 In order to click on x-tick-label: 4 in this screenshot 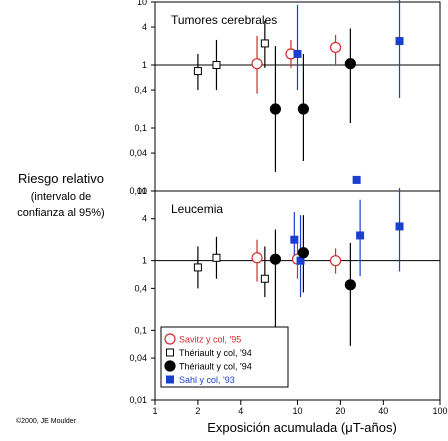, I will do `click(240, 411)`.